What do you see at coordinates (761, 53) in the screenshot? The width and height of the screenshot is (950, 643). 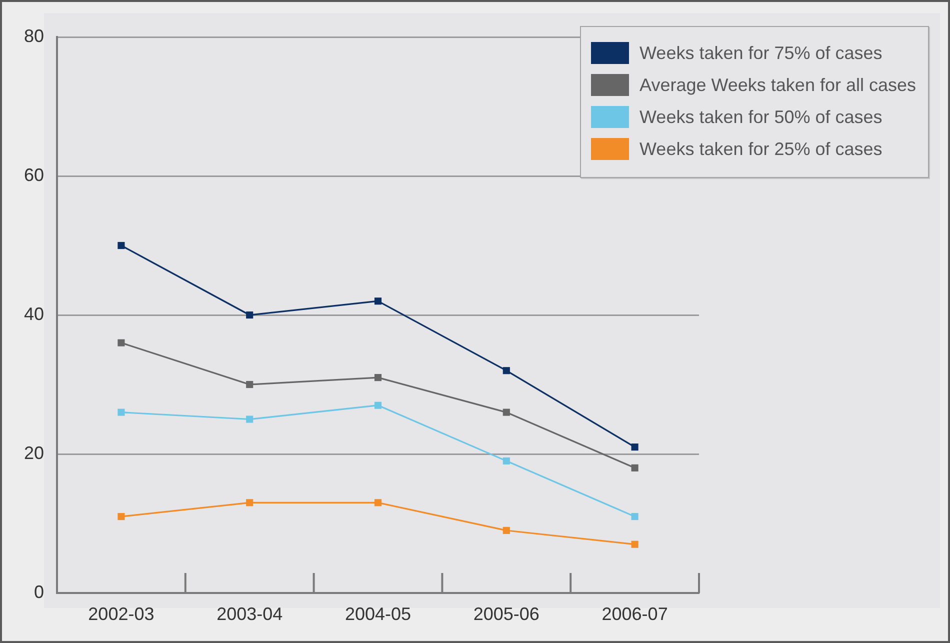 I see `legend-label: Weeks taken for 75% of cases` at bounding box center [761, 53].